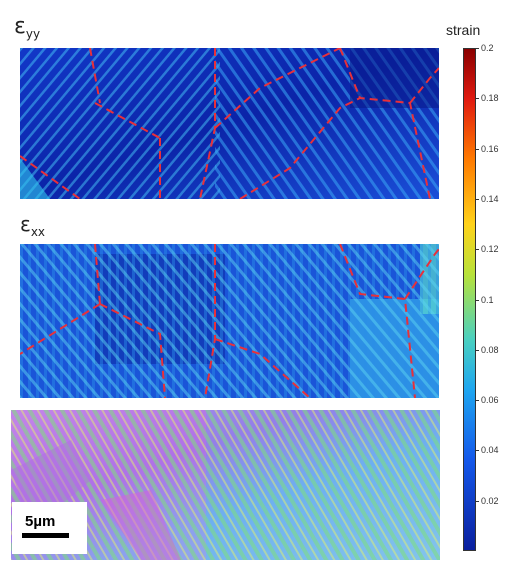 The height and width of the screenshot is (576, 509). Describe the element at coordinates (490, 400) in the screenshot. I see `colorbar-tick-label: 0.06` at that location.